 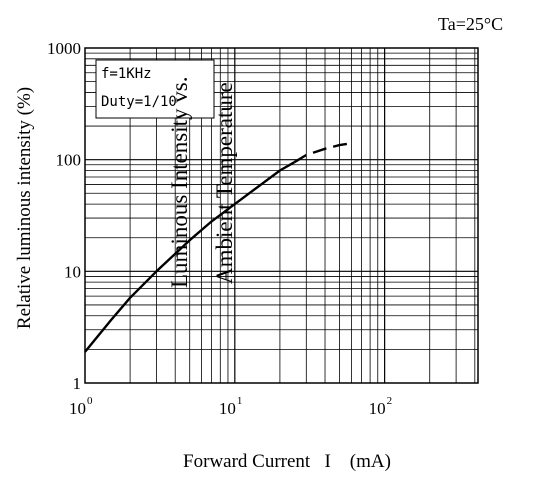 I want to click on legend-box: f=1KHz Duty=1/10, so click(x=155, y=89).